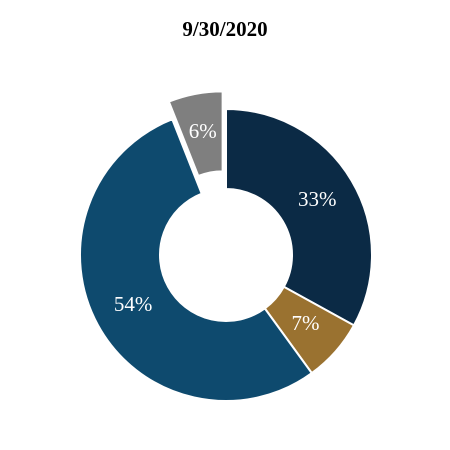 The height and width of the screenshot is (450, 450). What do you see at coordinates (317, 199) in the screenshot?
I see `data-label: 33%` at bounding box center [317, 199].